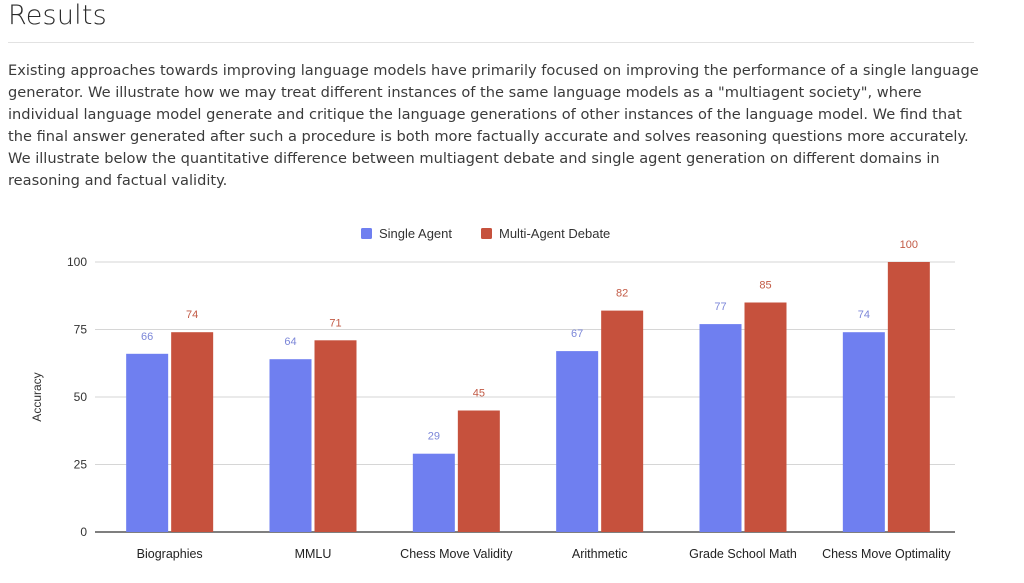 Image resolution: width=1024 pixels, height=583 pixels. What do you see at coordinates (290, 342) in the screenshot?
I see `bar-data-label: 64` at bounding box center [290, 342].